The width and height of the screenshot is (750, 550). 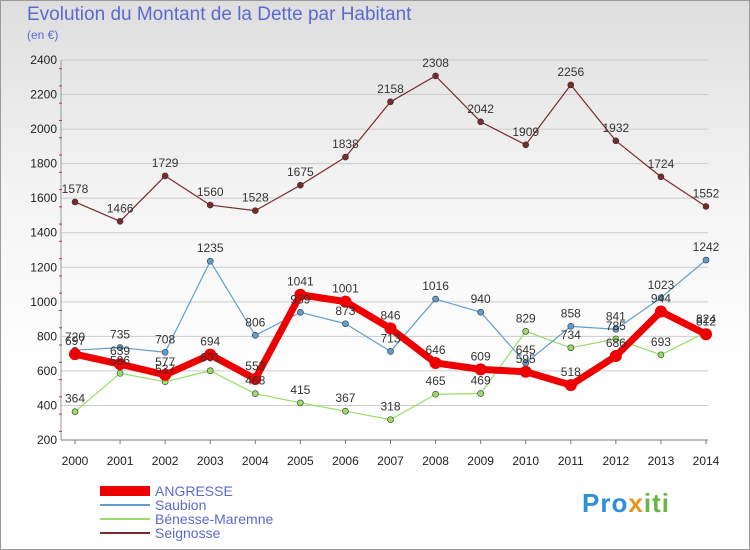 What do you see at coordinates (120, 360) in the screenshot?
I see `data-label-b-nesse-maremne: 586` at bounding box center [120, 360].